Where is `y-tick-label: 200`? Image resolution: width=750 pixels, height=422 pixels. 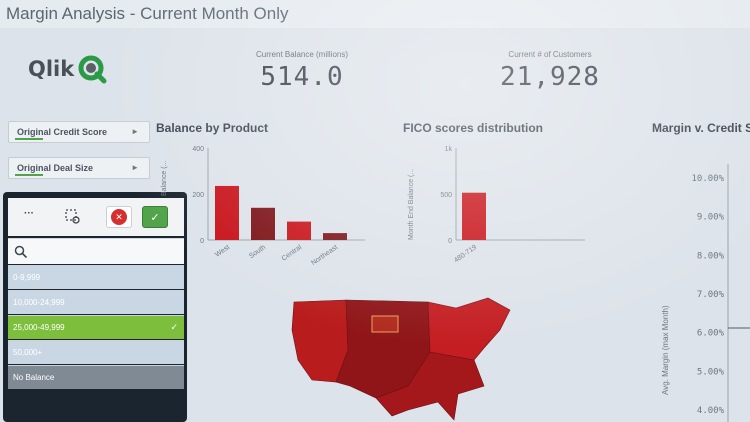 y-tick-label: 200 is located at coordinates (198, 195).